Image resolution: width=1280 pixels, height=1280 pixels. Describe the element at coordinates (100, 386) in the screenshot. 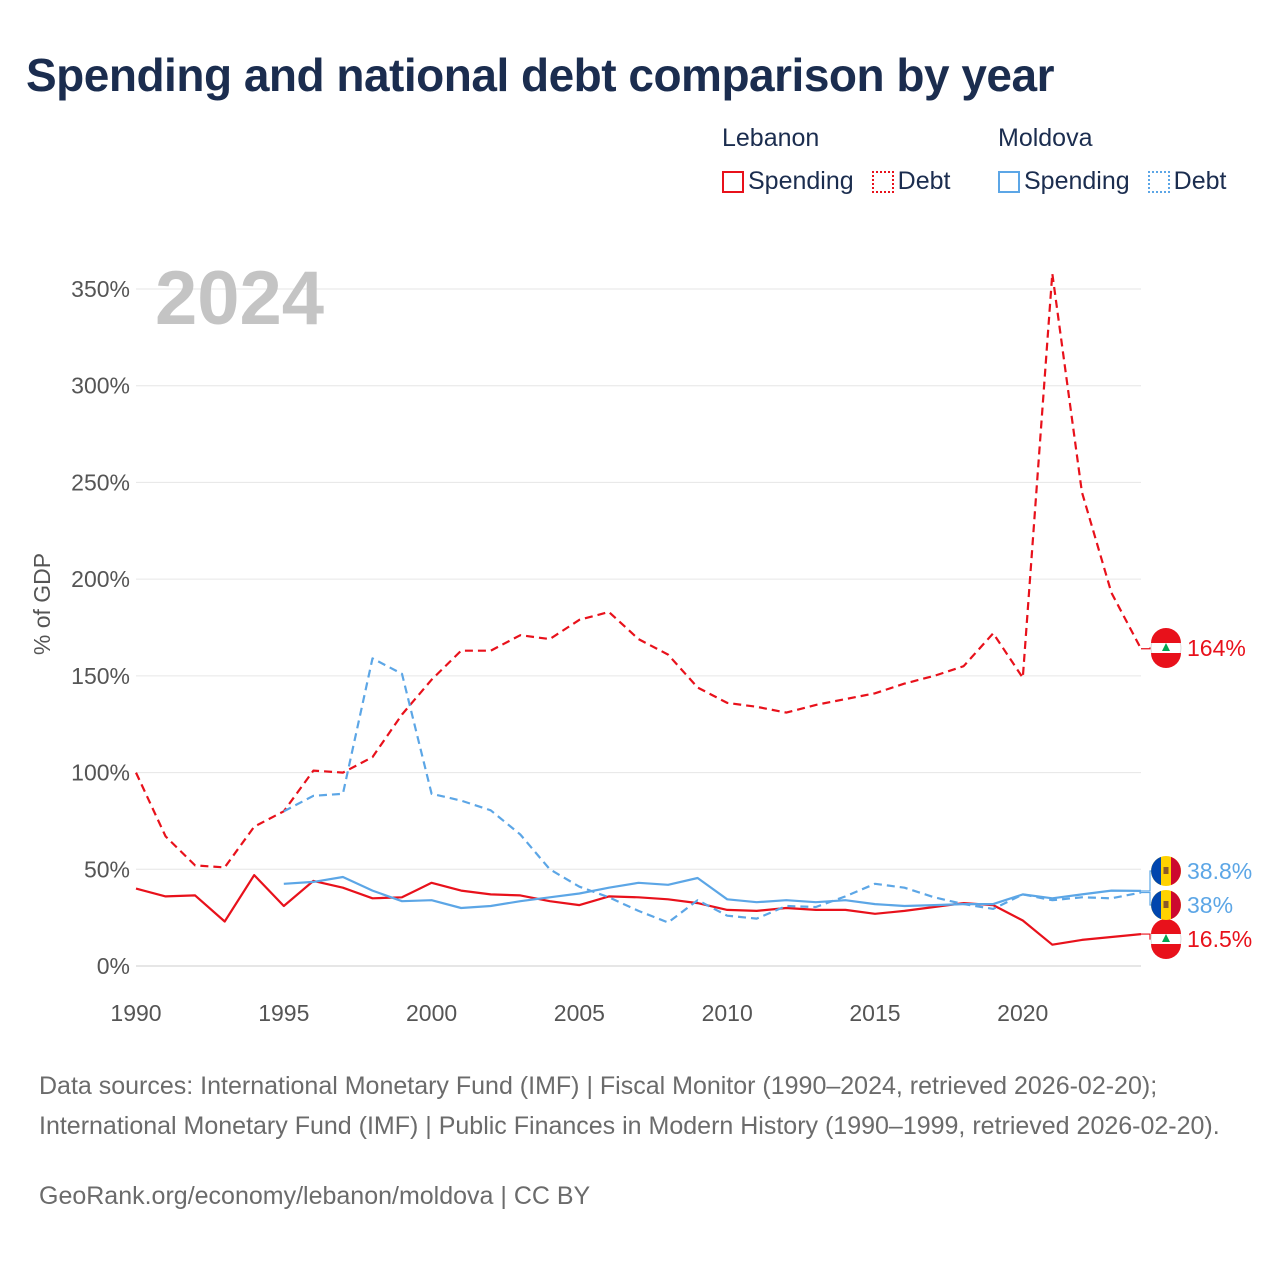

I see `y-tick-label: 300%` at that location.